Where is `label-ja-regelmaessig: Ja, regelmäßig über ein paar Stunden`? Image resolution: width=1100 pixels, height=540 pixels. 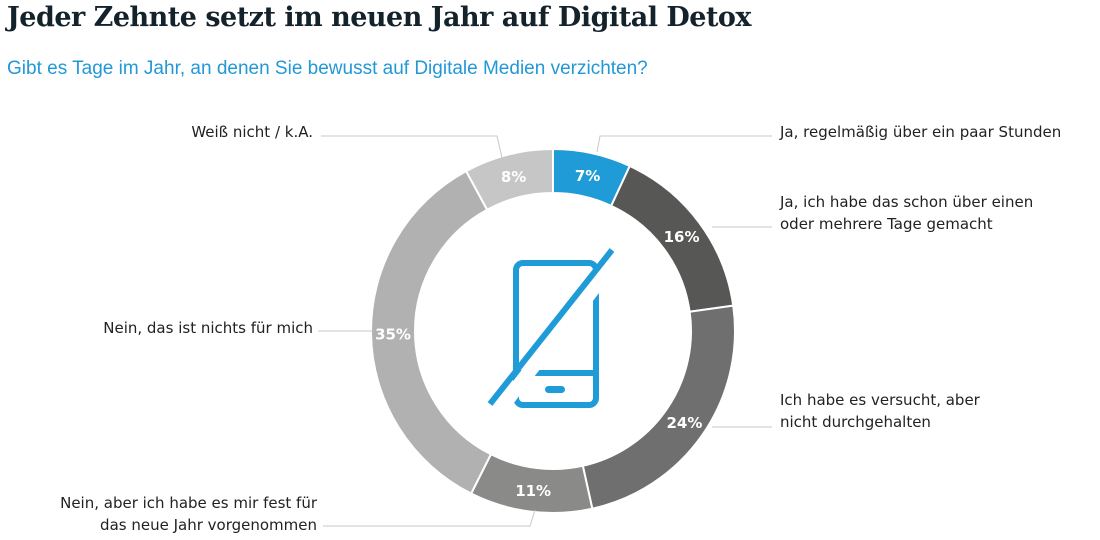
label-ja-regelmaessig: Ja, regelmäßig über ein paar Stunden is located at coordinates (920, 132).